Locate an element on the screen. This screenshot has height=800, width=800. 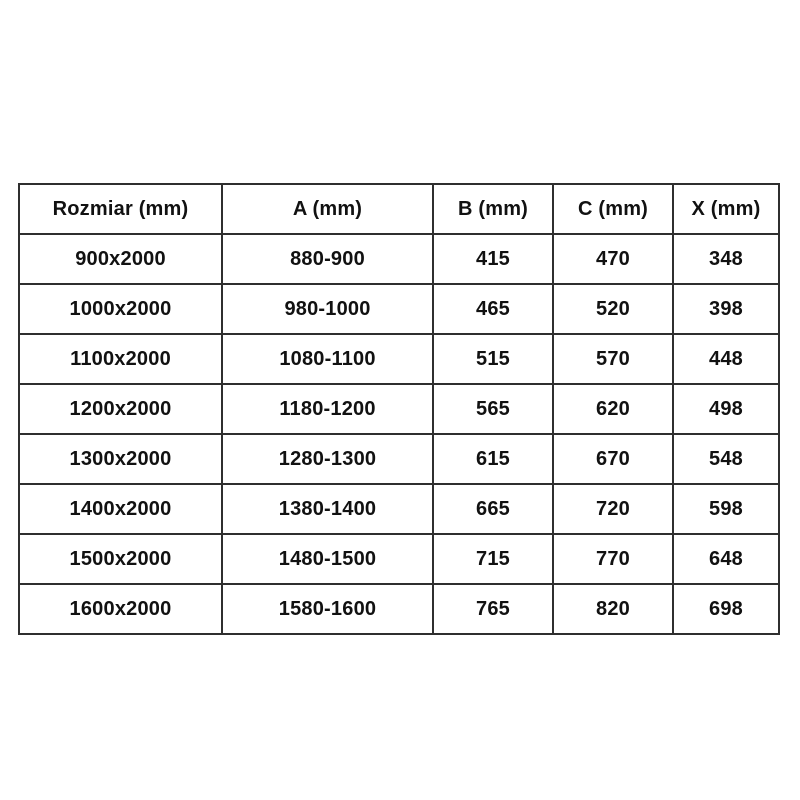
cell-x: 448 is located at coordinates (726, 359).